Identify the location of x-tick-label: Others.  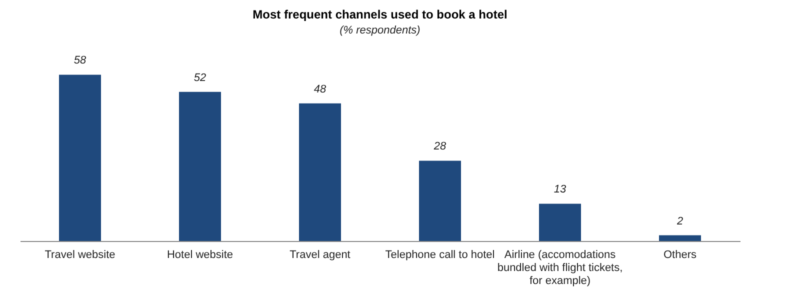
(680, 255).